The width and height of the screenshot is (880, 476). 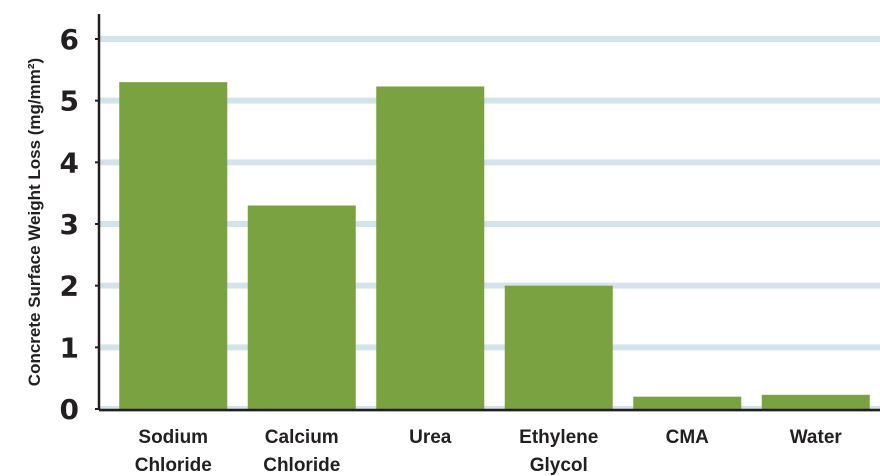 I want to click on y-axis-title: Concrete Surface Weight Loss (mg/mm²), so click(x=34, y=222).